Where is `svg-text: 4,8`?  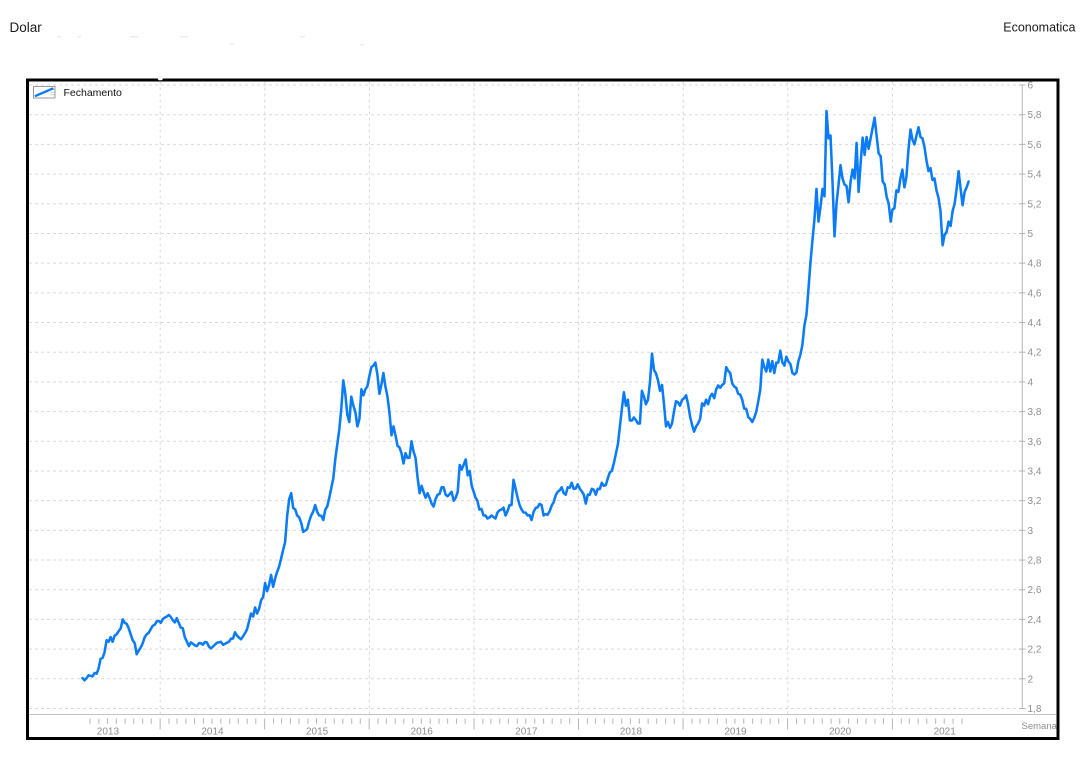
svg-text: 4,8 is located at coordinates (1035, 264).